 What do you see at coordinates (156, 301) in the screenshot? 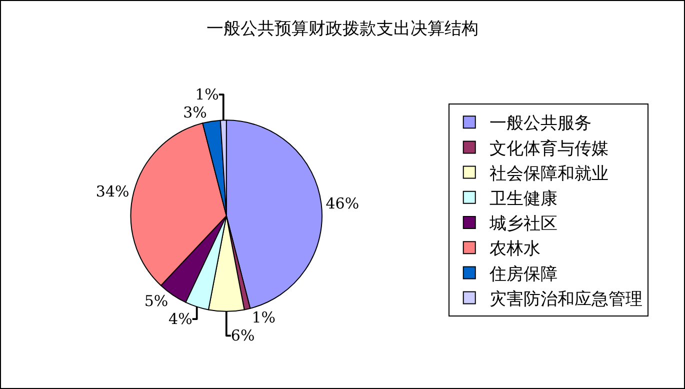
I see `data-label: 5%` at bounding box center [156, 301].